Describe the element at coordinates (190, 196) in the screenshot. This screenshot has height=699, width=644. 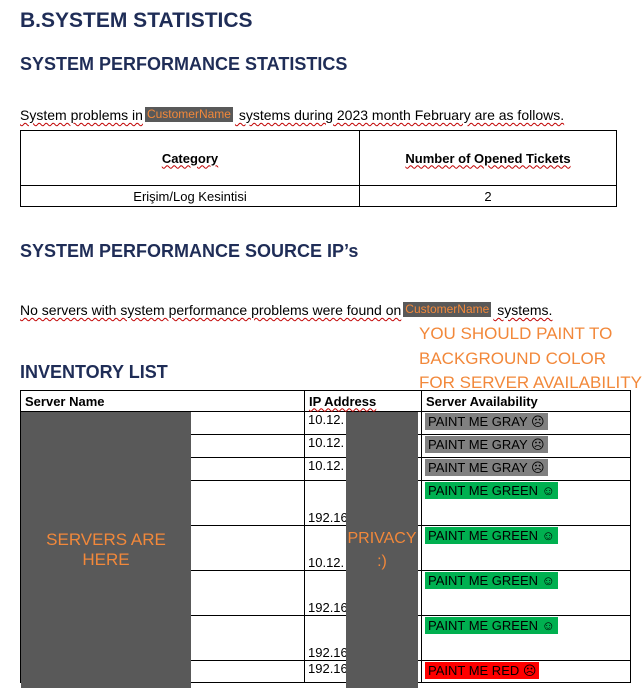
I see `category-cell: Erişim/Log Kesintisi` at that location.